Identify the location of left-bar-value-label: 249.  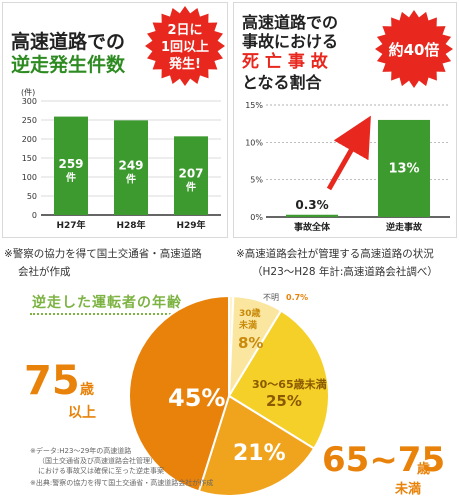
(130, 166).